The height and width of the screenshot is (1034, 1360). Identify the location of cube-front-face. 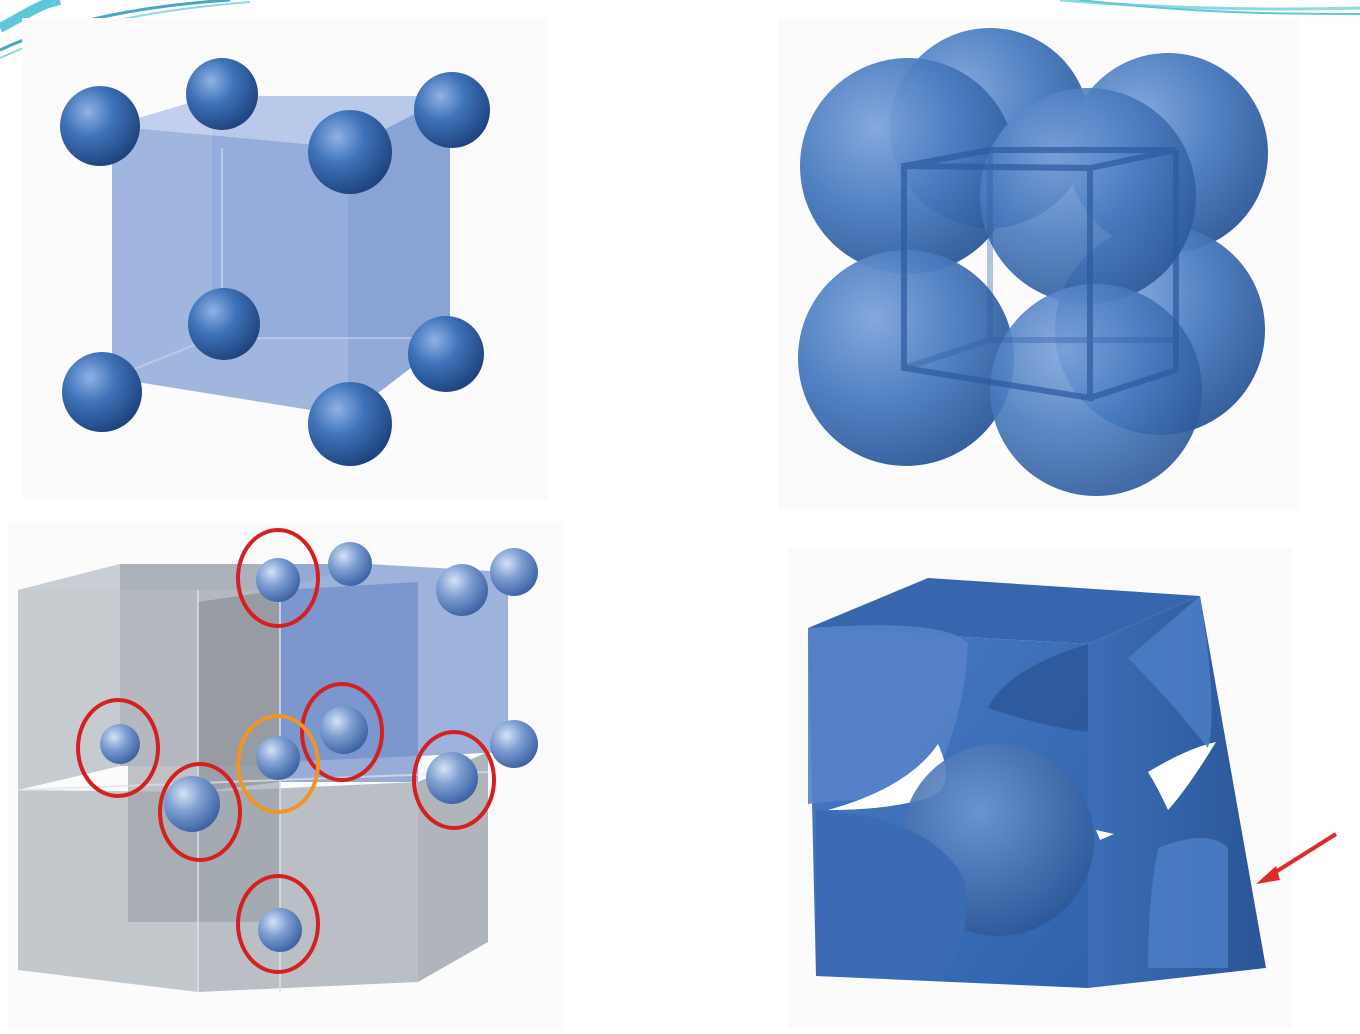
(230, 271).